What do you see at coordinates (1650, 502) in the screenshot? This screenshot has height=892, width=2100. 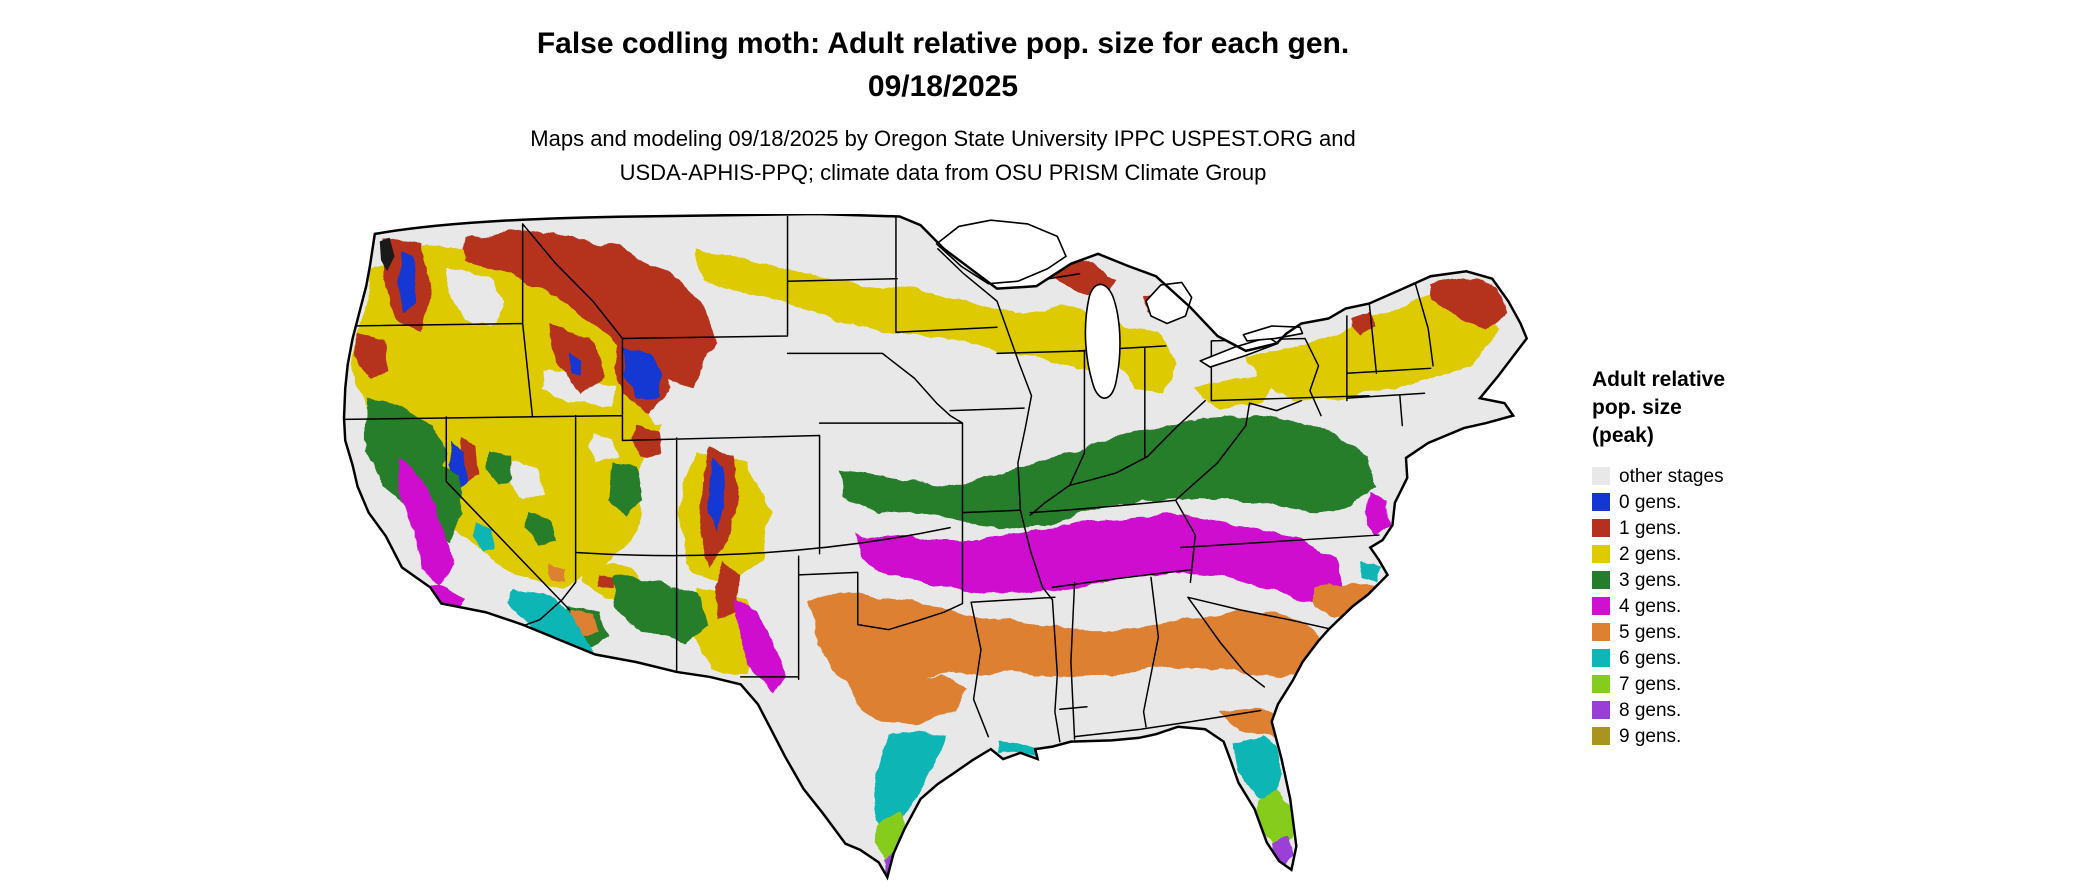 I see `legend-item-label: 0 gens.` at bounding box center [1650, 502].